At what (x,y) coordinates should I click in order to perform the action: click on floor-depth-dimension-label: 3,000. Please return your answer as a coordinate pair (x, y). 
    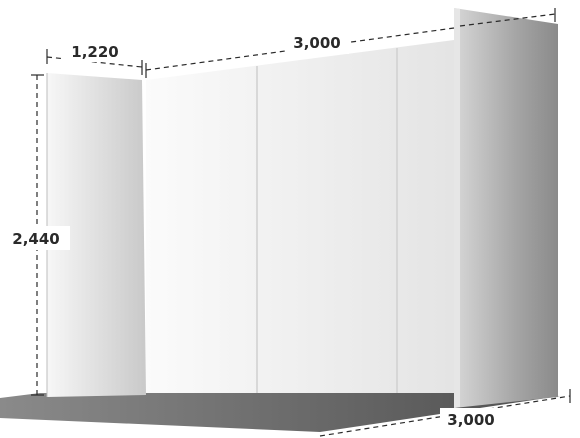
    Looking at the image, I should click on (470, 420).